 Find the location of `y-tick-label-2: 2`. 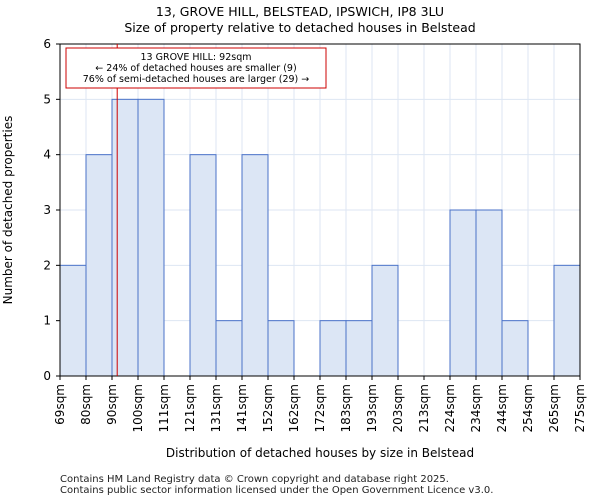

y-tick-label-2: 2 is located at coordinates (47, 265).